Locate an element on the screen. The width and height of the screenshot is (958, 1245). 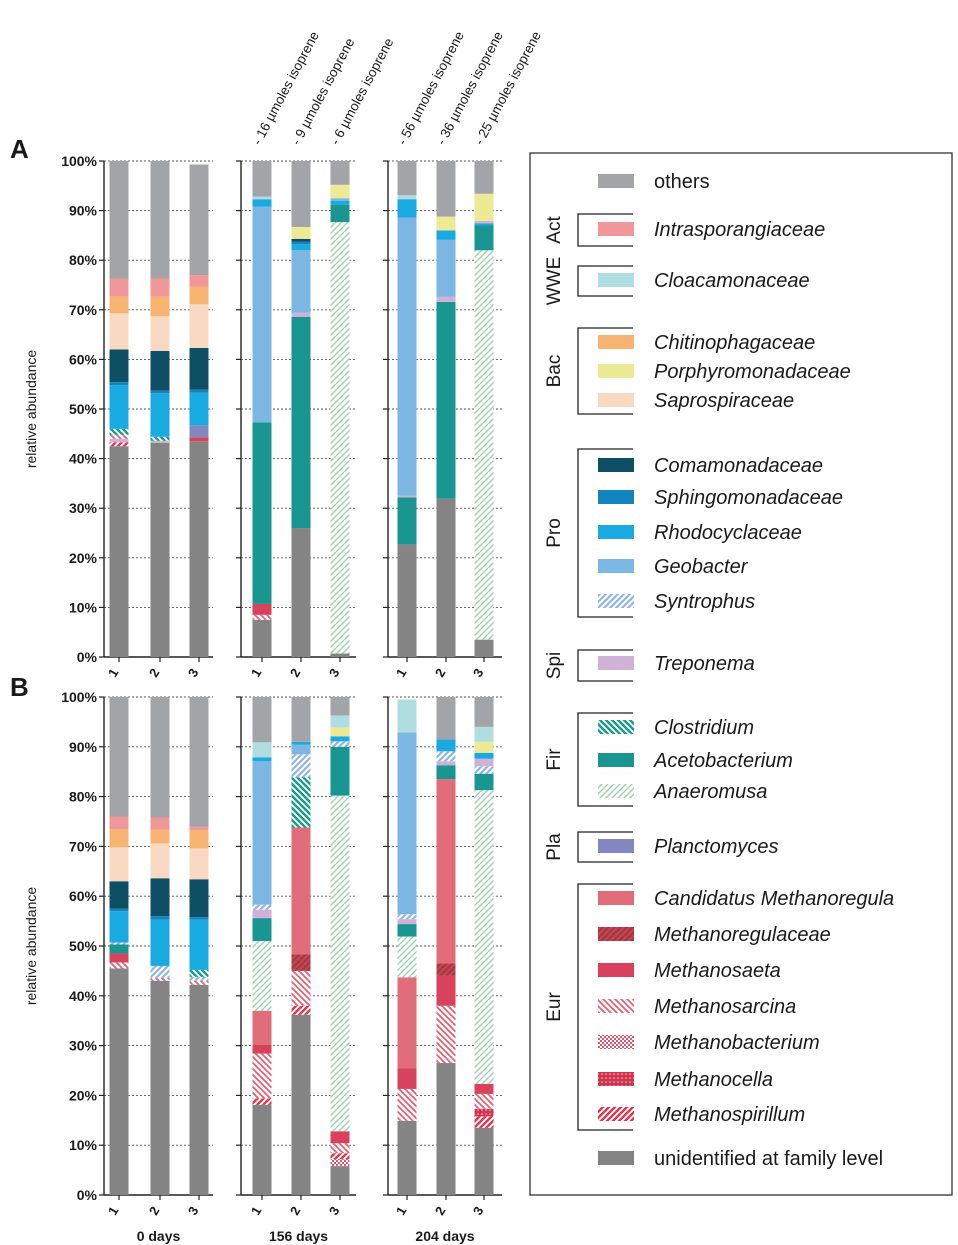
legend-intrasporangiaceae-label: Intrasporangiaceae is located at coordinates (739, 230).